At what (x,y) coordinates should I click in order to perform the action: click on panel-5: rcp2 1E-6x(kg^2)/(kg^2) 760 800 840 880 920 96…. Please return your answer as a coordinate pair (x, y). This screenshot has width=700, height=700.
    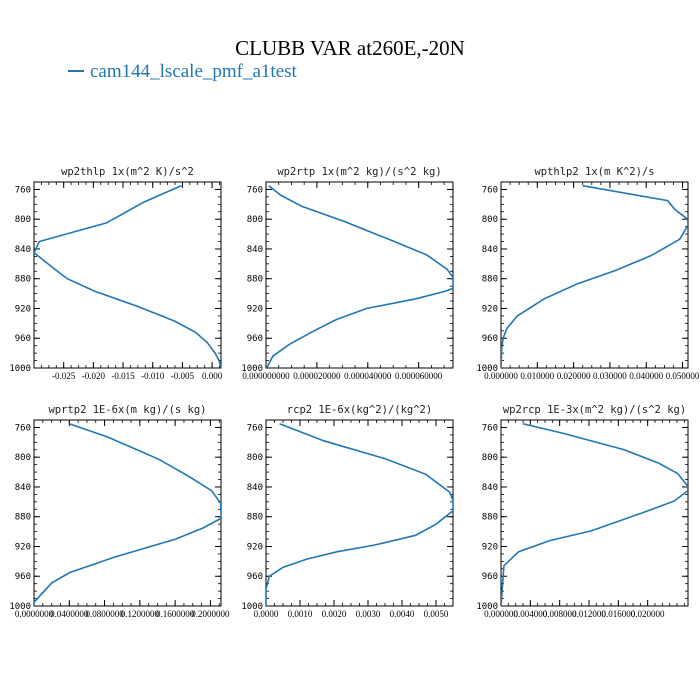
    Looking at the image, I should click on (347, 511).